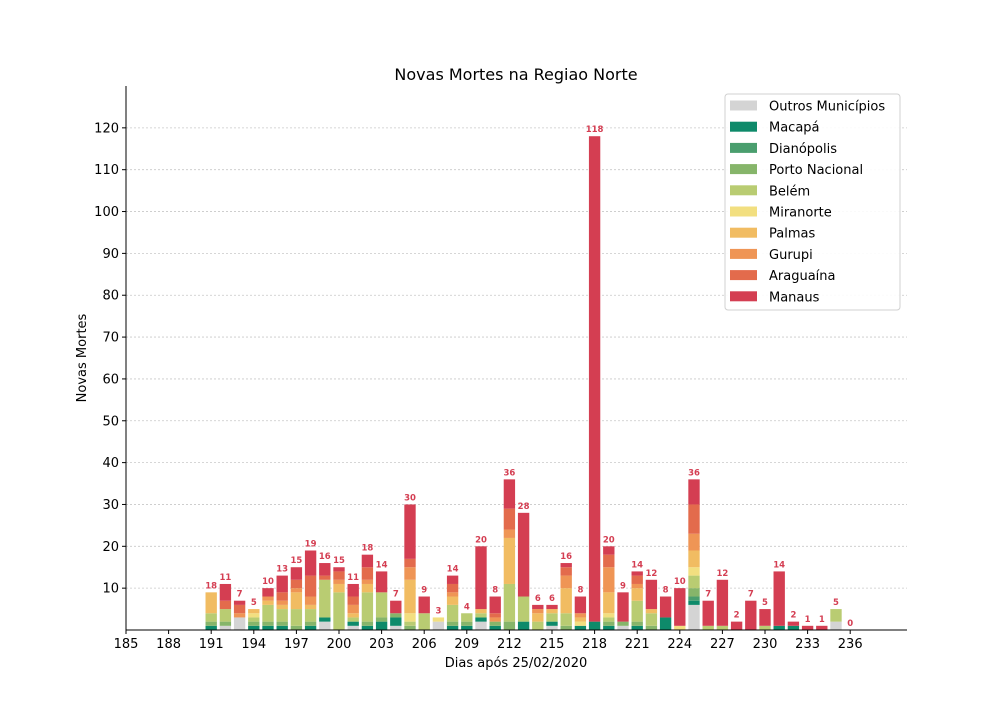  I want to click on bar-total-label: 5, so click(836, 603).